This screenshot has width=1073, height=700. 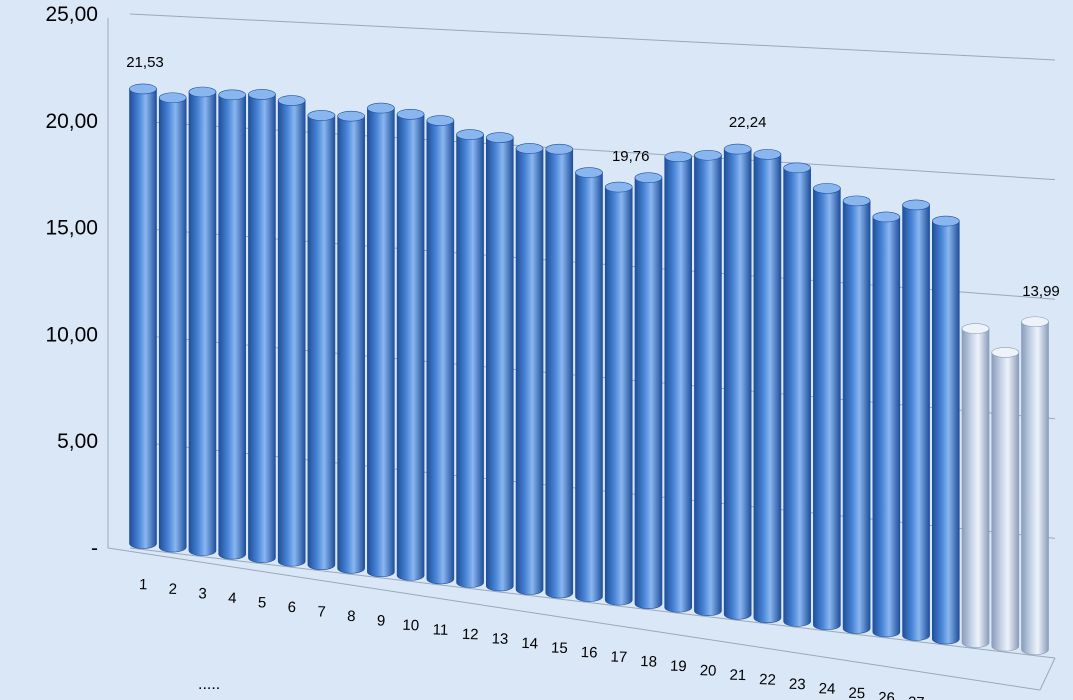 What do you see at coordinates (559, 648) in the screenshot?
I see `x-category-label: 15` at bounding box center [559, 648].